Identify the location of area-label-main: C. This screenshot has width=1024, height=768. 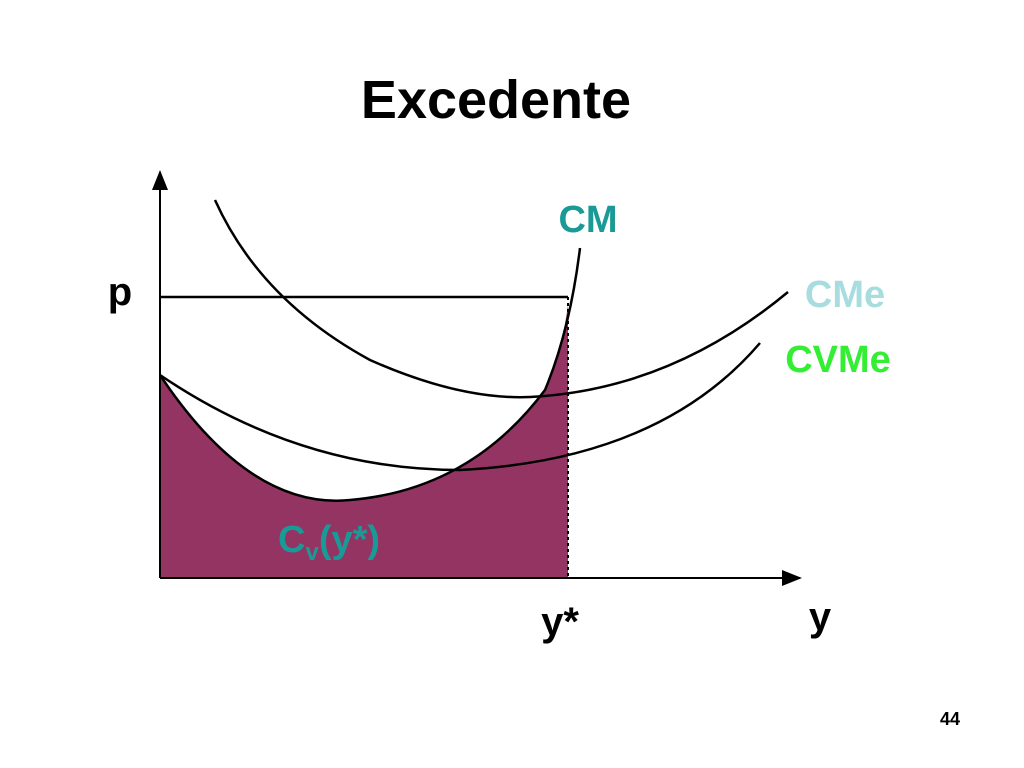
(291, 540).